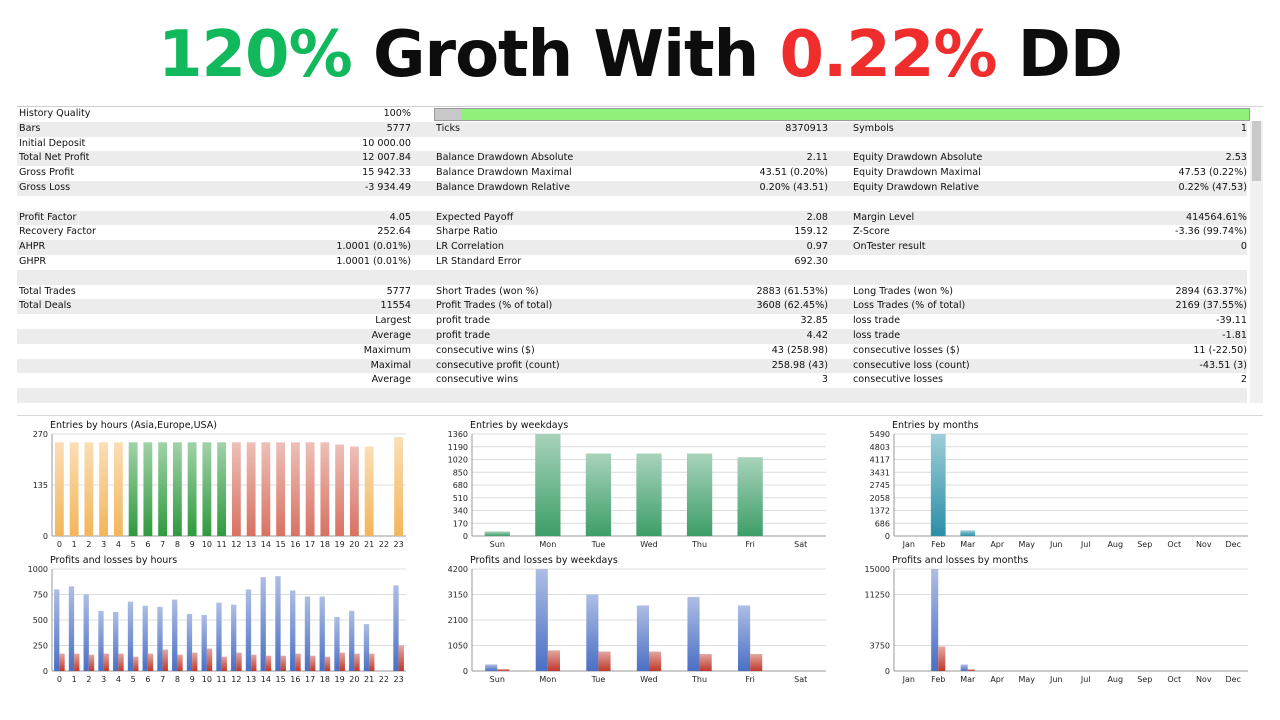 The width and height of the screenshot is (1280, 720). Describe the element at coordinates (817, 247) in the screenshot. I see `report-cell-c2v: 0.97` at that location.